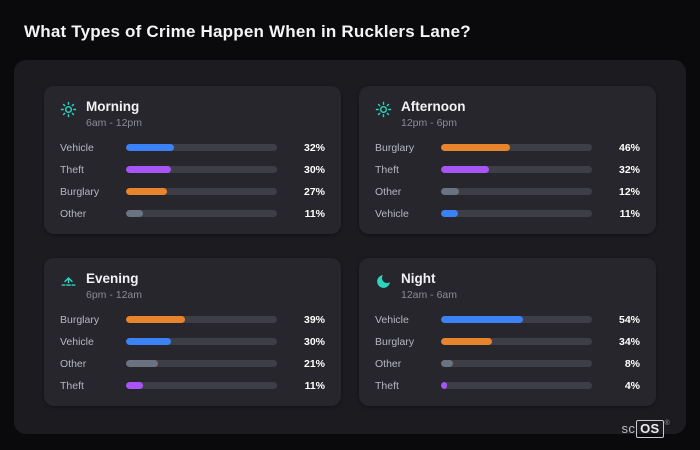 Image resolution: width=700 pixels, height=450 pixels. I want to click on card-title: Afternoon, so click(433, 106).